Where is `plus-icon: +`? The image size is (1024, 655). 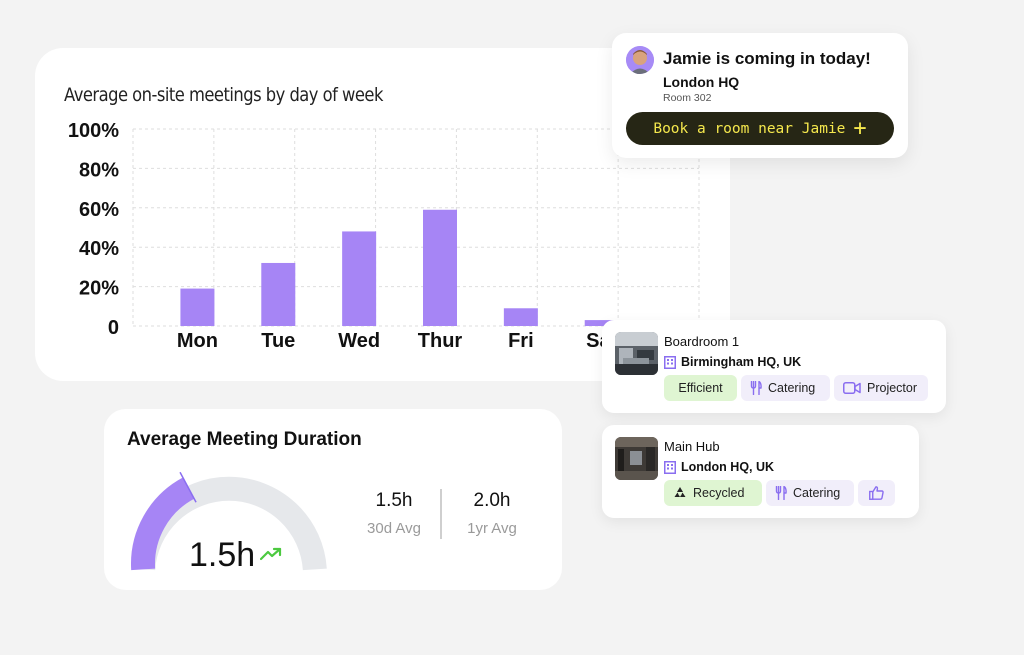 plus-icon: + is located at coordinates (860, 128).